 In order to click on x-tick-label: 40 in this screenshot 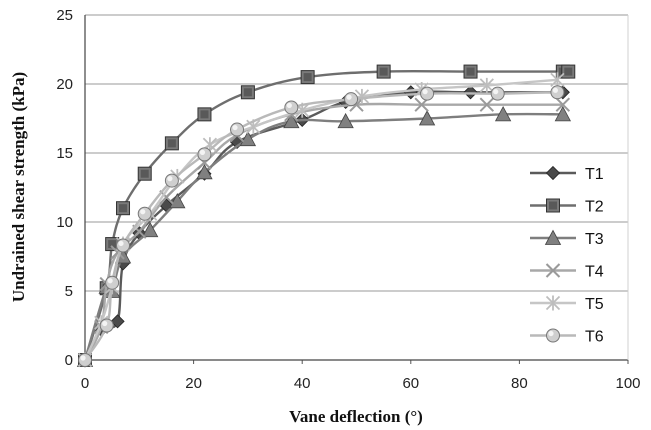, I will do `click(302, 383)`.